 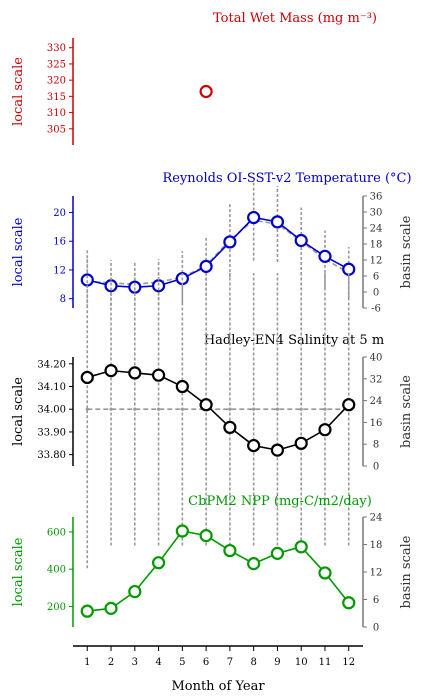 What do you see at coordinates (230, 662) in the screenshot?
I see `x-tick-label: 7` at bounding box center [230, 662].